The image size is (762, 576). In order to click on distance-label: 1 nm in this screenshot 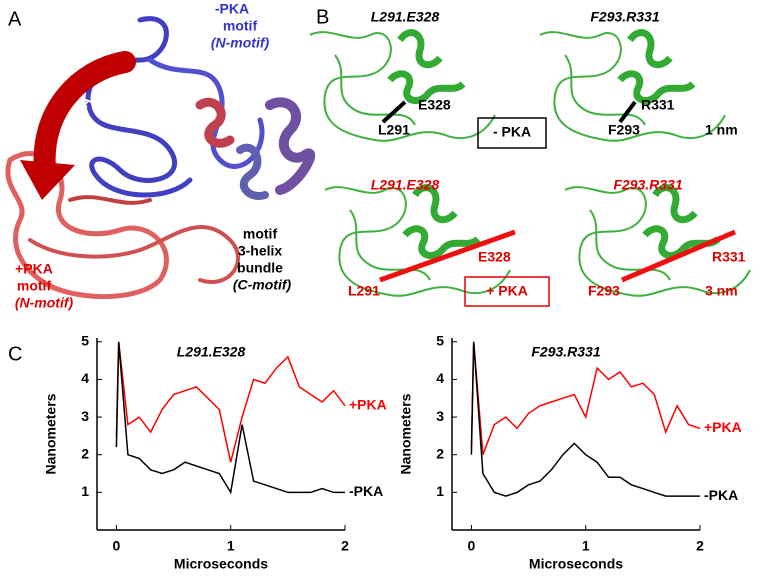, I will do `click(721, 130)`.